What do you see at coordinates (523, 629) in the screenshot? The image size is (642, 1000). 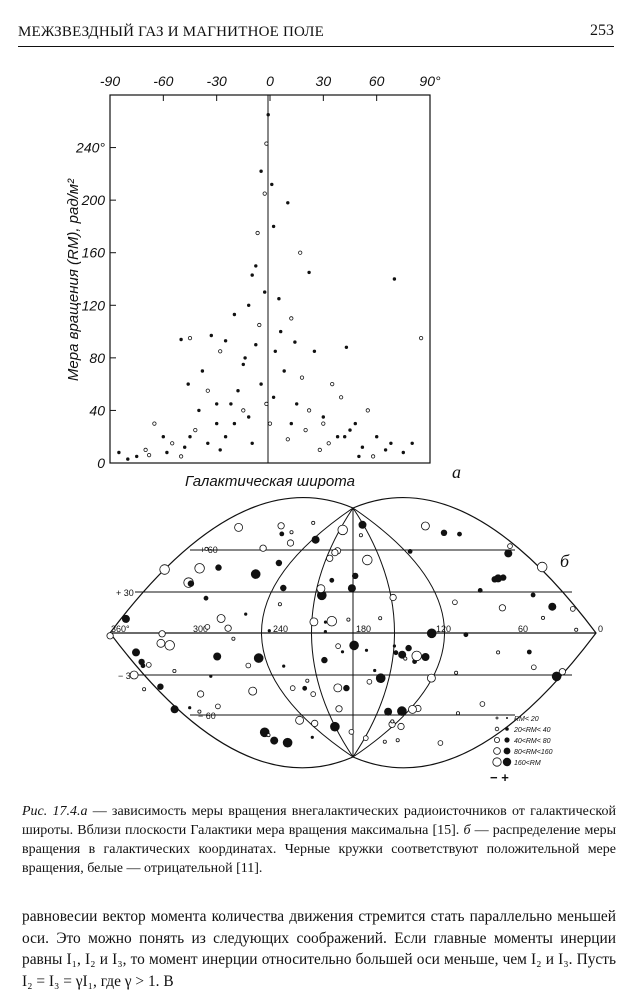 I see `lon-label-60: 60` at bounding box center [523, 629].